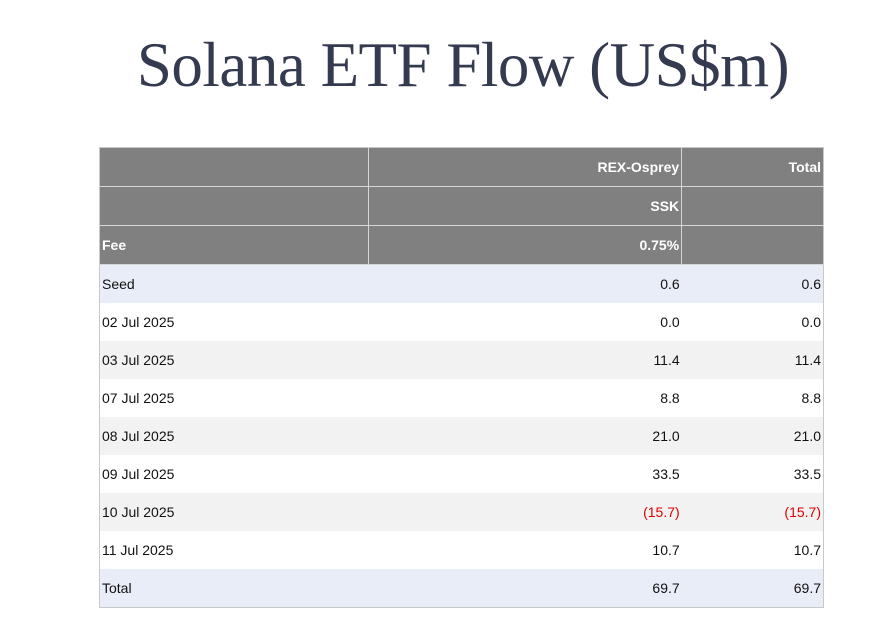 The image size is (883, 623). I want to click on header-row-ticker: SSK, so click(461, 206).